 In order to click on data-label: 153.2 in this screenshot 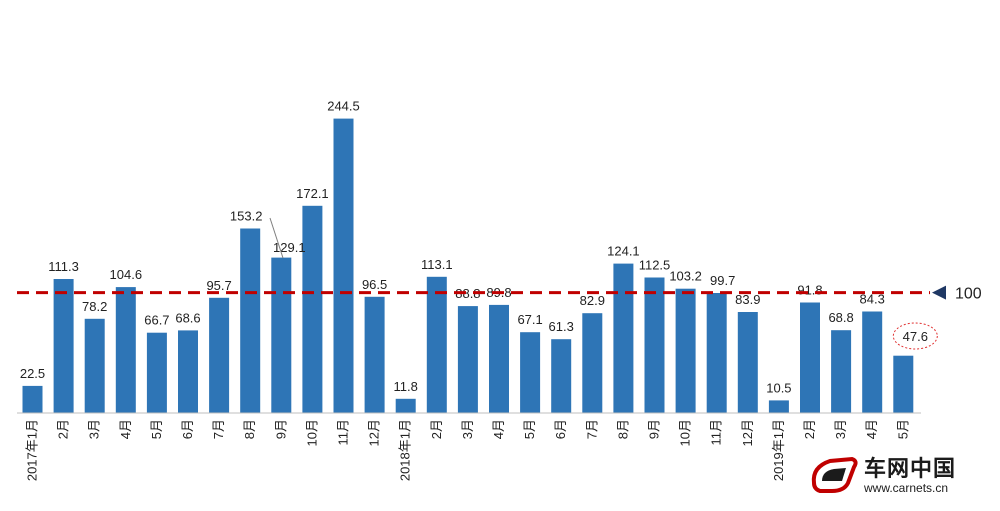, I will do `click(246, 216)`.